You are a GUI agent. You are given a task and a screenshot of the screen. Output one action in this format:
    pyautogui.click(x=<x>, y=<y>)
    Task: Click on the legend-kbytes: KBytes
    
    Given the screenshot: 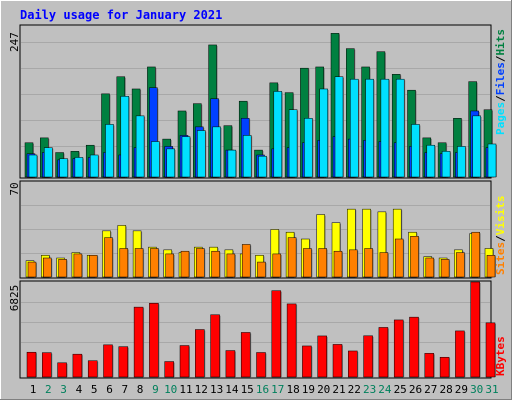 What is the action you would take?
    pyautogui.click(x=500, y=356)
    